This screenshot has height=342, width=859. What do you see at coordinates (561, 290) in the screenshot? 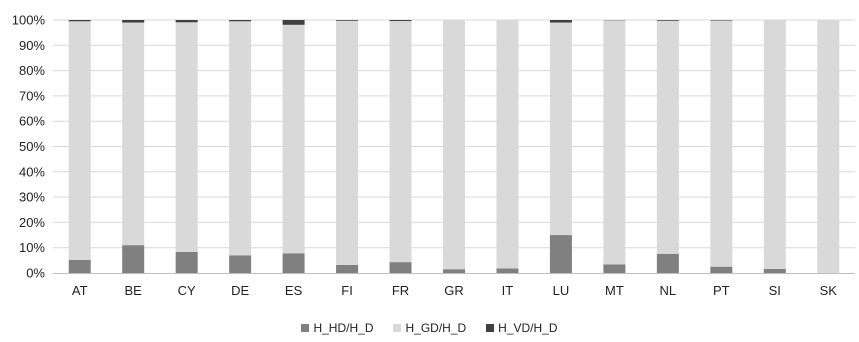
I see `x-tick-label: LU` at bounding box center [561, 290].